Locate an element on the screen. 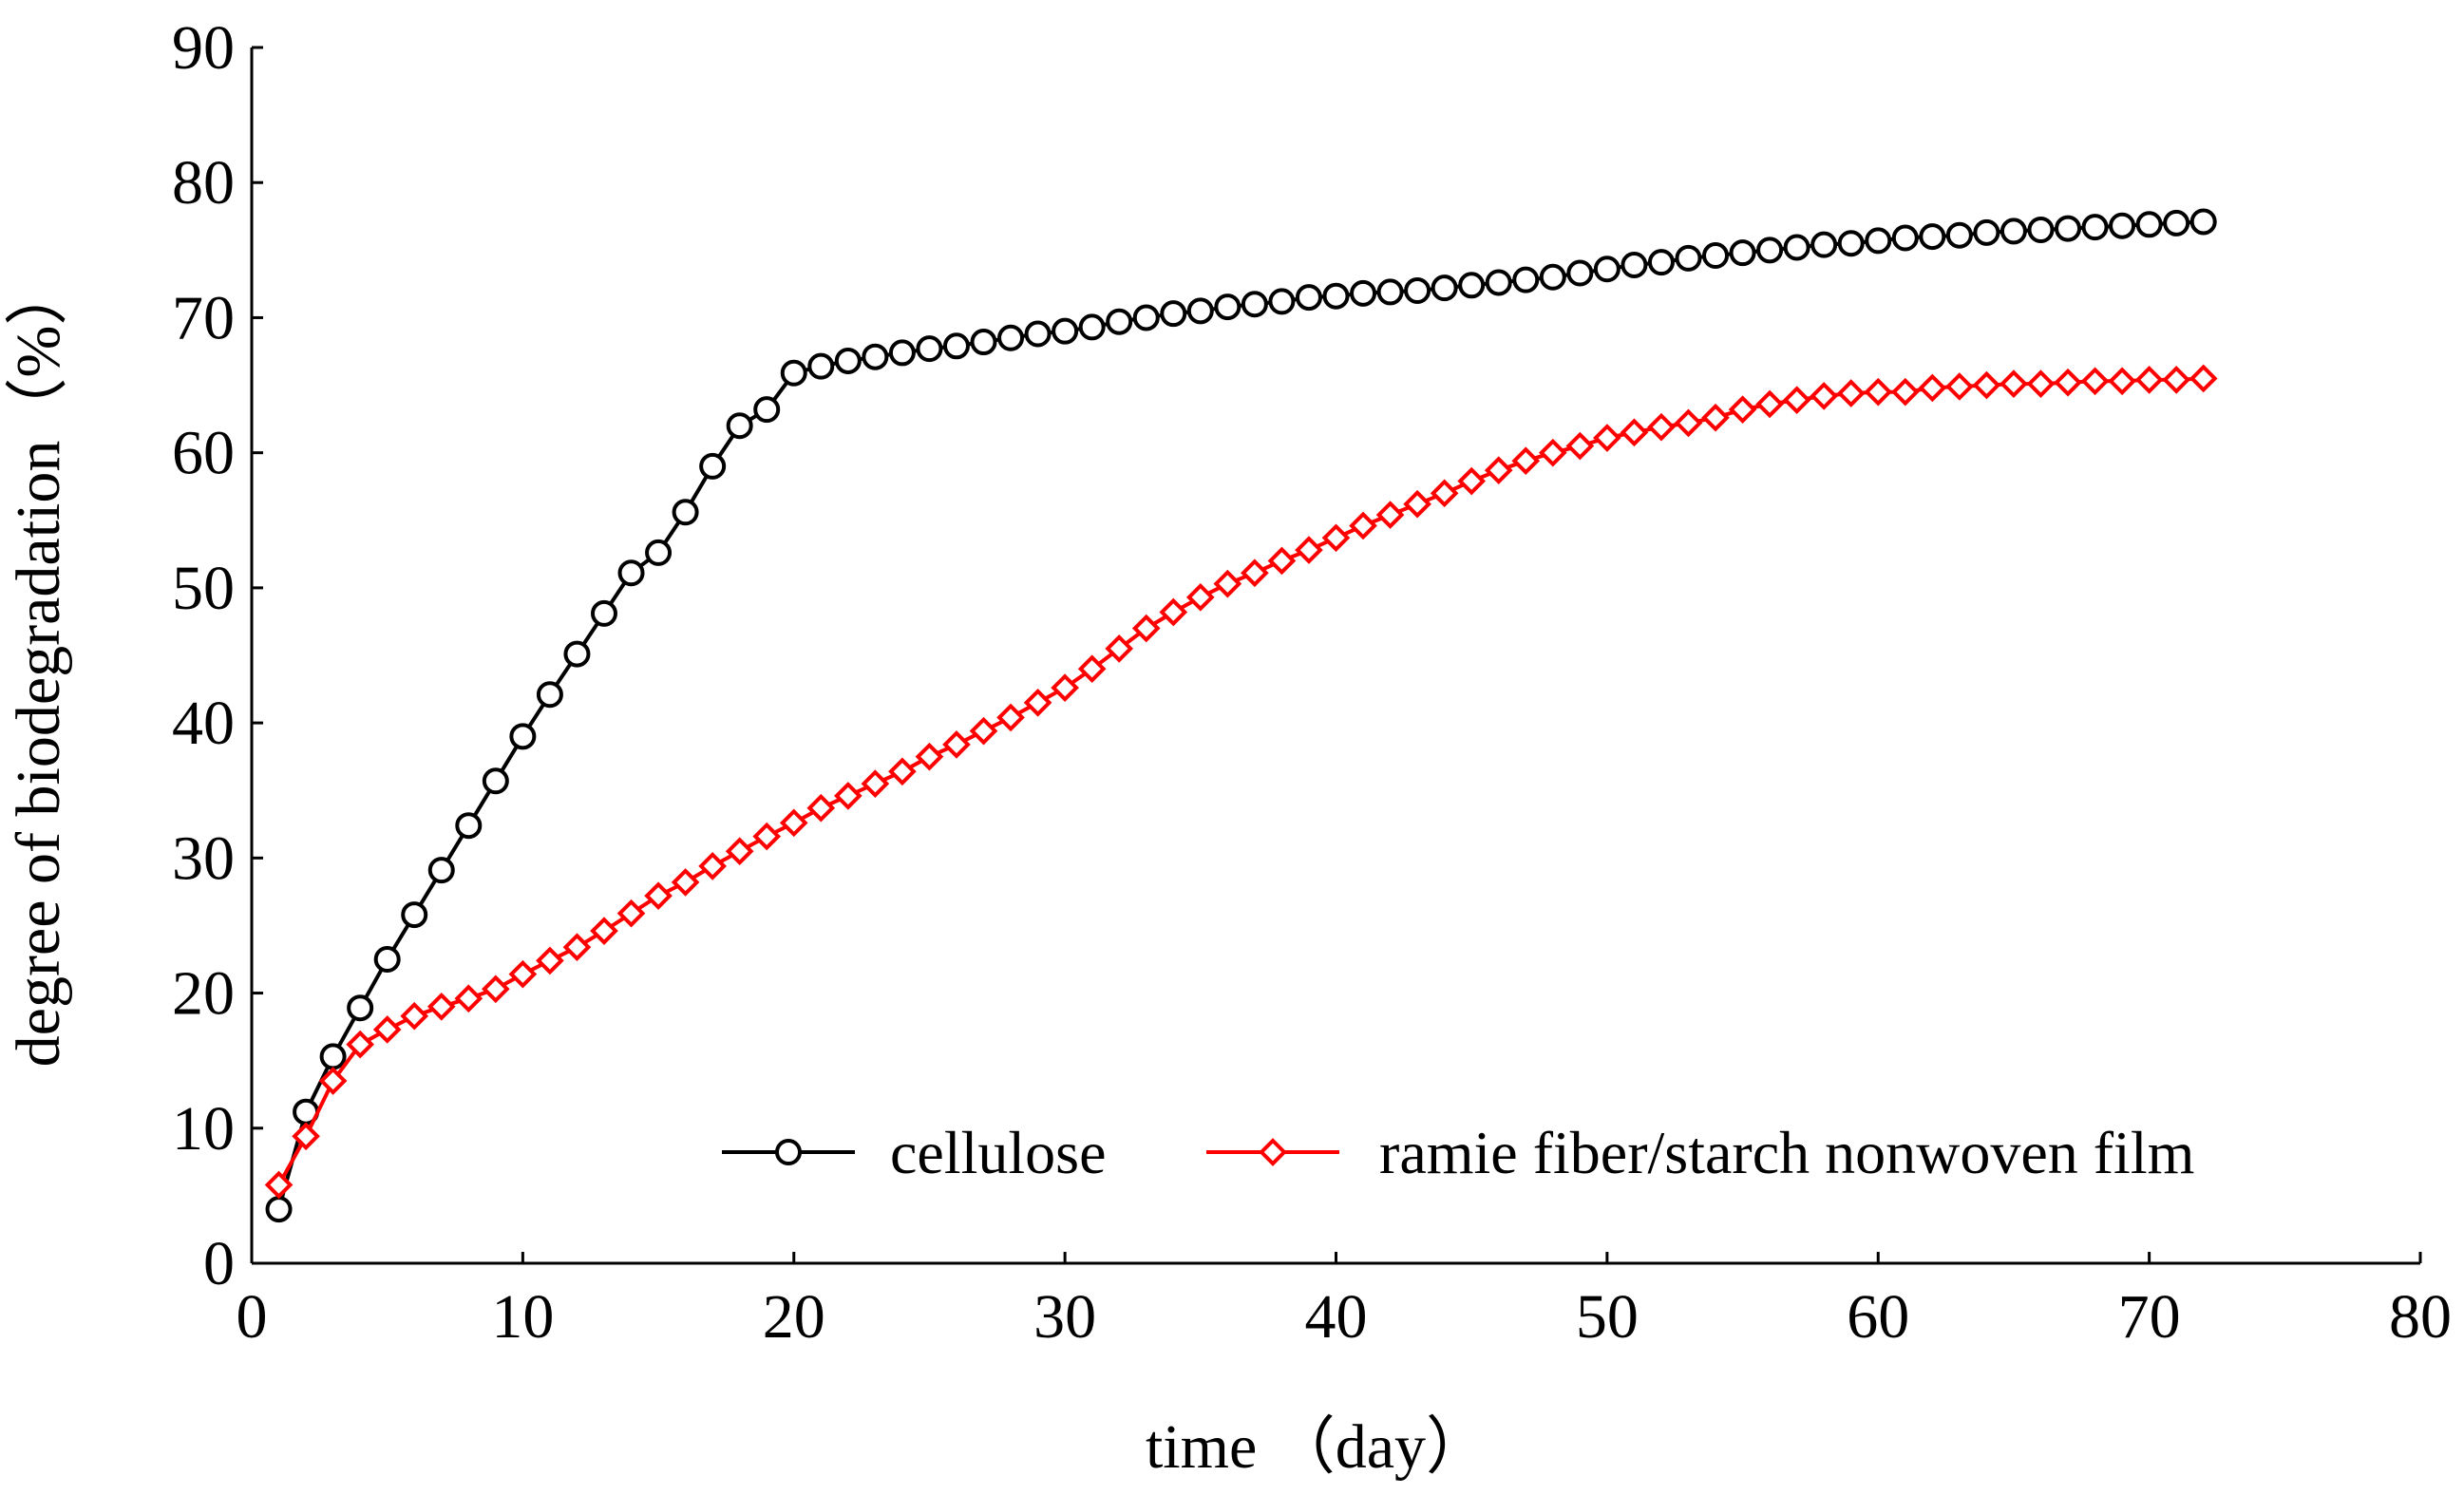 The height and width of the screenshot is (1495, 2464). x-axis-title: time （day） is located at coordinates (1317, 1447).